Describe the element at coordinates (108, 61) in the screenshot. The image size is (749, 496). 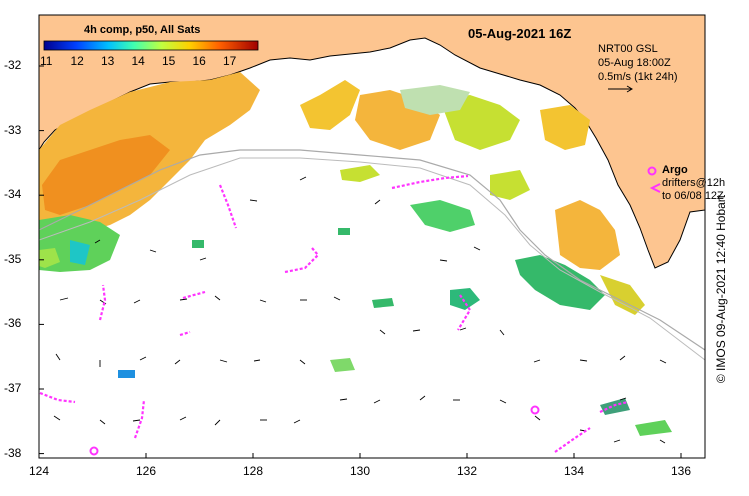
I see `colorbar-tick-label: 13` at that location.